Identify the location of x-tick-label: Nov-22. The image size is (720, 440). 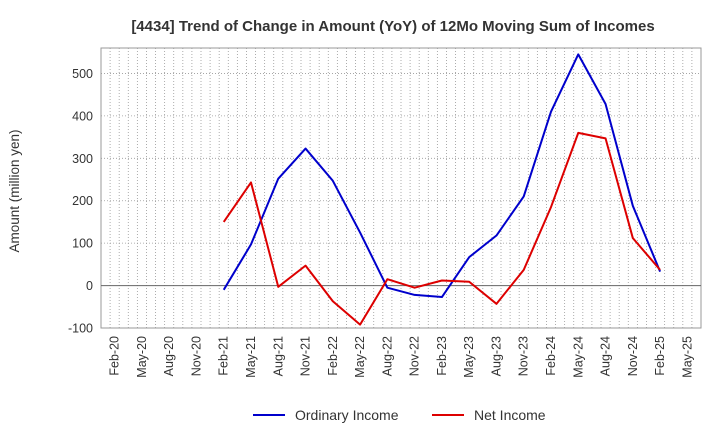
(415, 356).